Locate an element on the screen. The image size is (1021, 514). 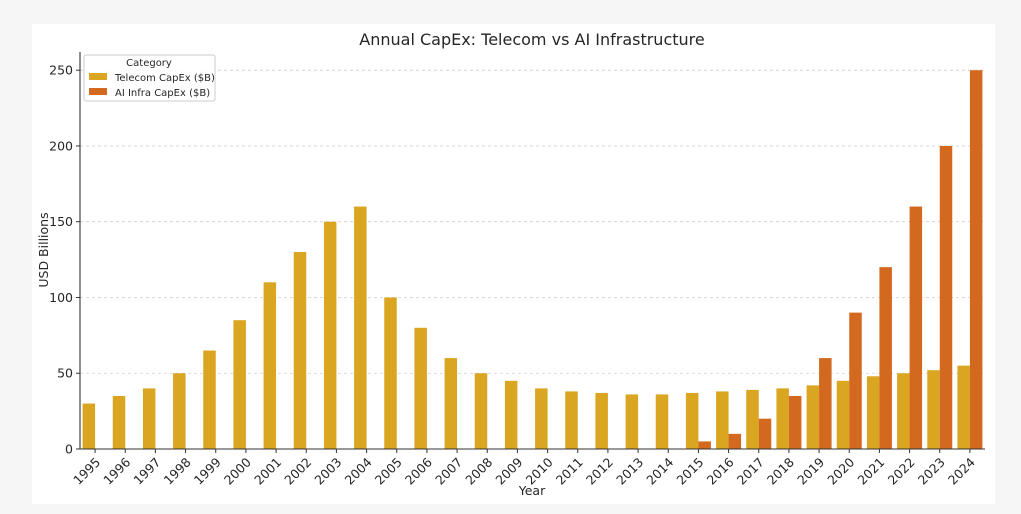
x-tick-label: 2013 is located at coordinates (629, 471).